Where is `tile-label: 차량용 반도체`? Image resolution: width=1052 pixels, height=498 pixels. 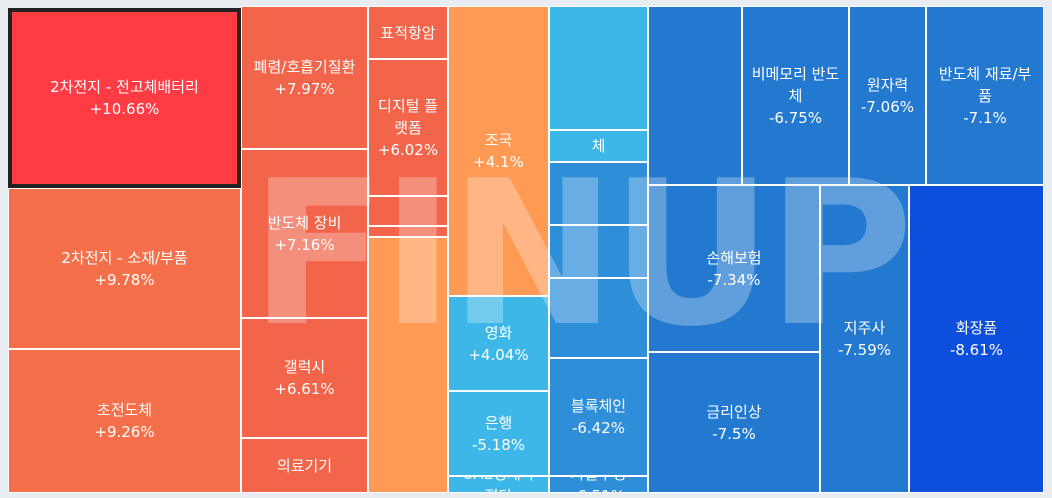 tile-label: 차량용 반도체 is located at coordinates (599, 143).